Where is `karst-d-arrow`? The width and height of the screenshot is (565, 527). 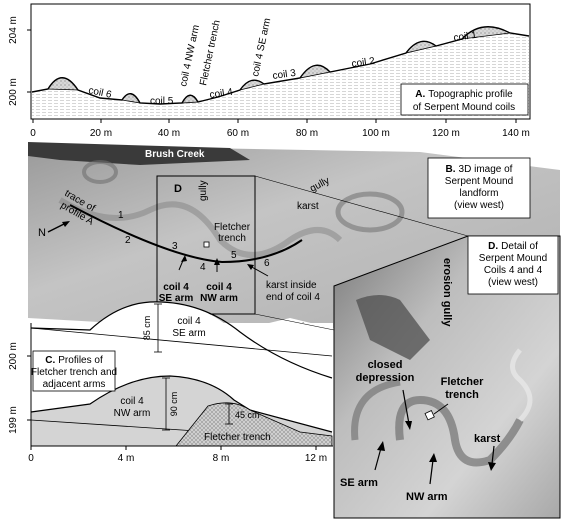
karst-d-arrow is located at coordinates (493, 455).